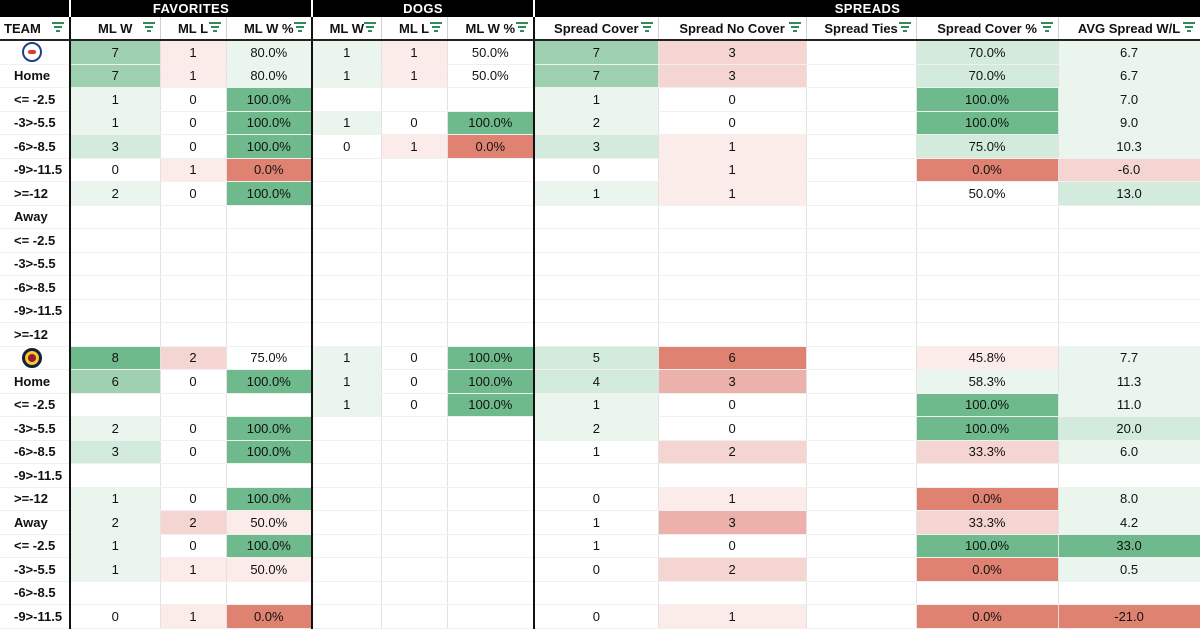 The width and height of the screenshot is (1200, 629). Describe the element at coordinates (1129, 616) in the screenshot. I see `data-cell: -21.0` at that location.